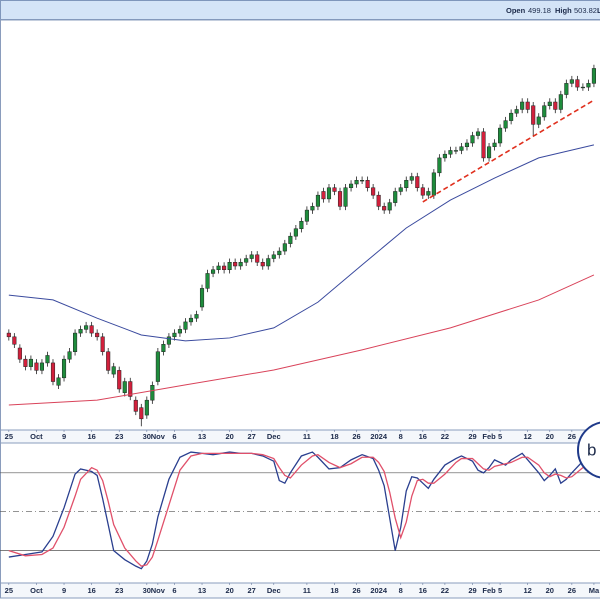 The image size is (600, 600). I want to click on x-tick-label: 23, so click(119, 436).